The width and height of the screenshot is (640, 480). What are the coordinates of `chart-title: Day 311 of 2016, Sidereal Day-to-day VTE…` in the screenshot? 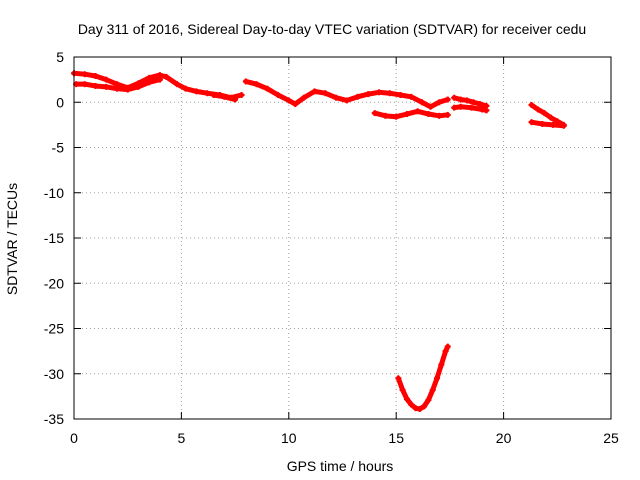 It's located at (332, 29).